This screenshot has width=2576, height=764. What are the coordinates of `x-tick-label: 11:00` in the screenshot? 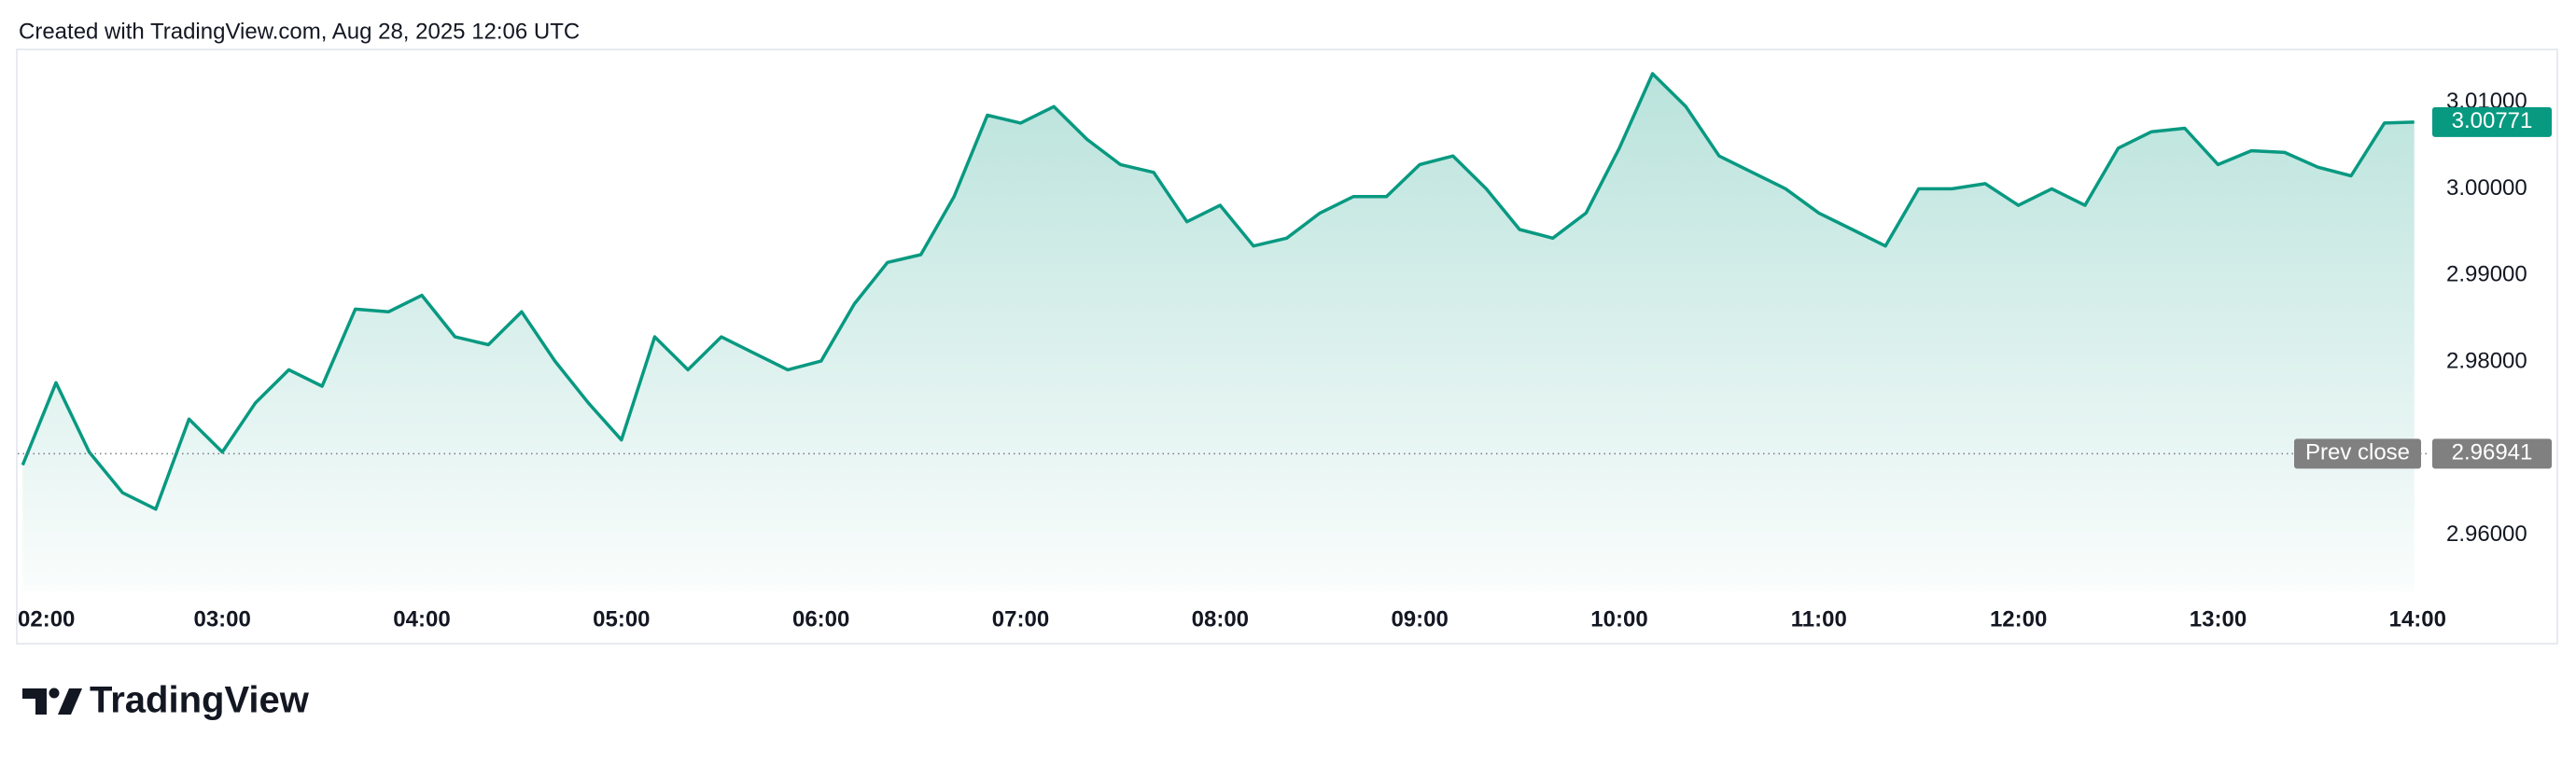 It's located at (1819, 619).